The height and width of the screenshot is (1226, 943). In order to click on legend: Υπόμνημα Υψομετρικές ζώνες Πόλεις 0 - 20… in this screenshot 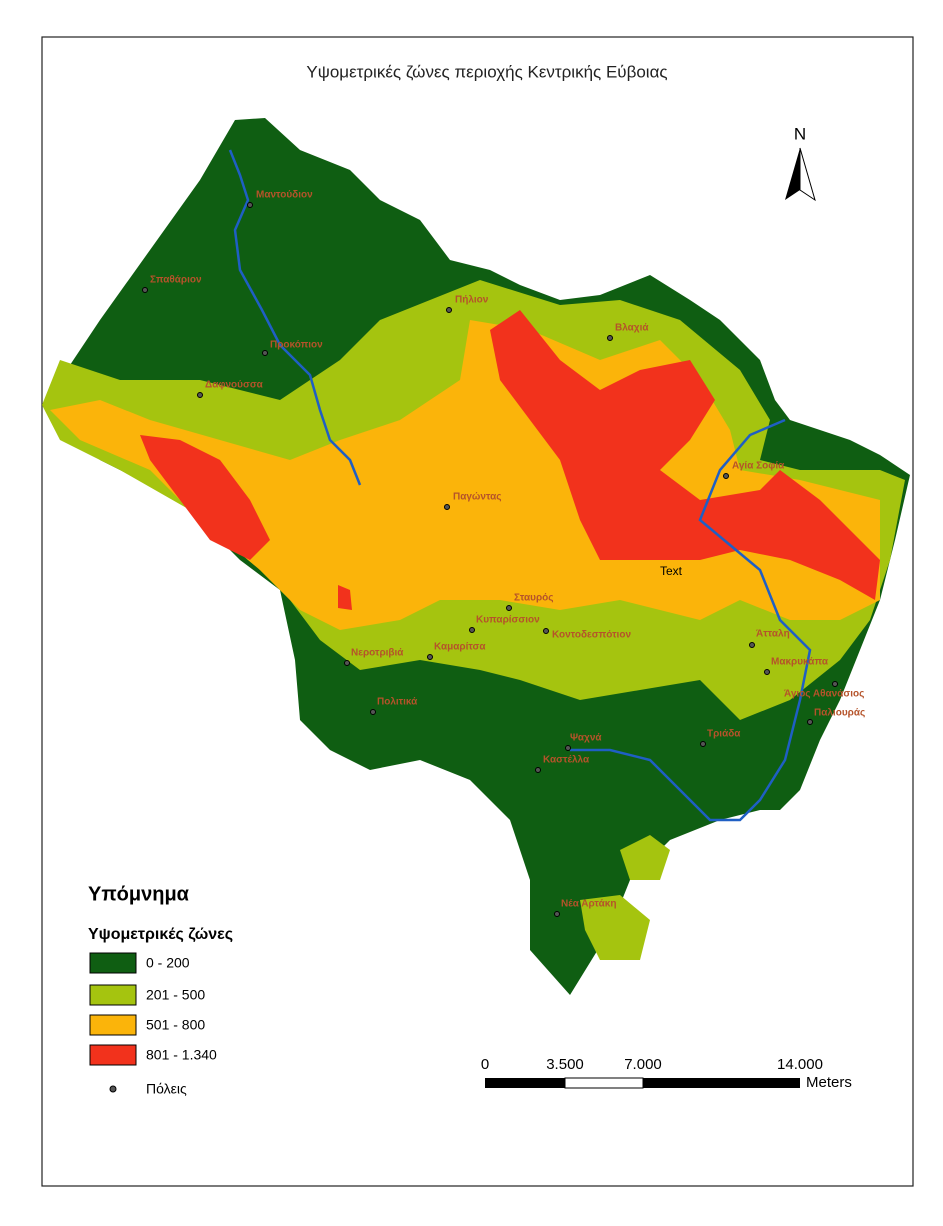, I will do `click(160, 989)`.